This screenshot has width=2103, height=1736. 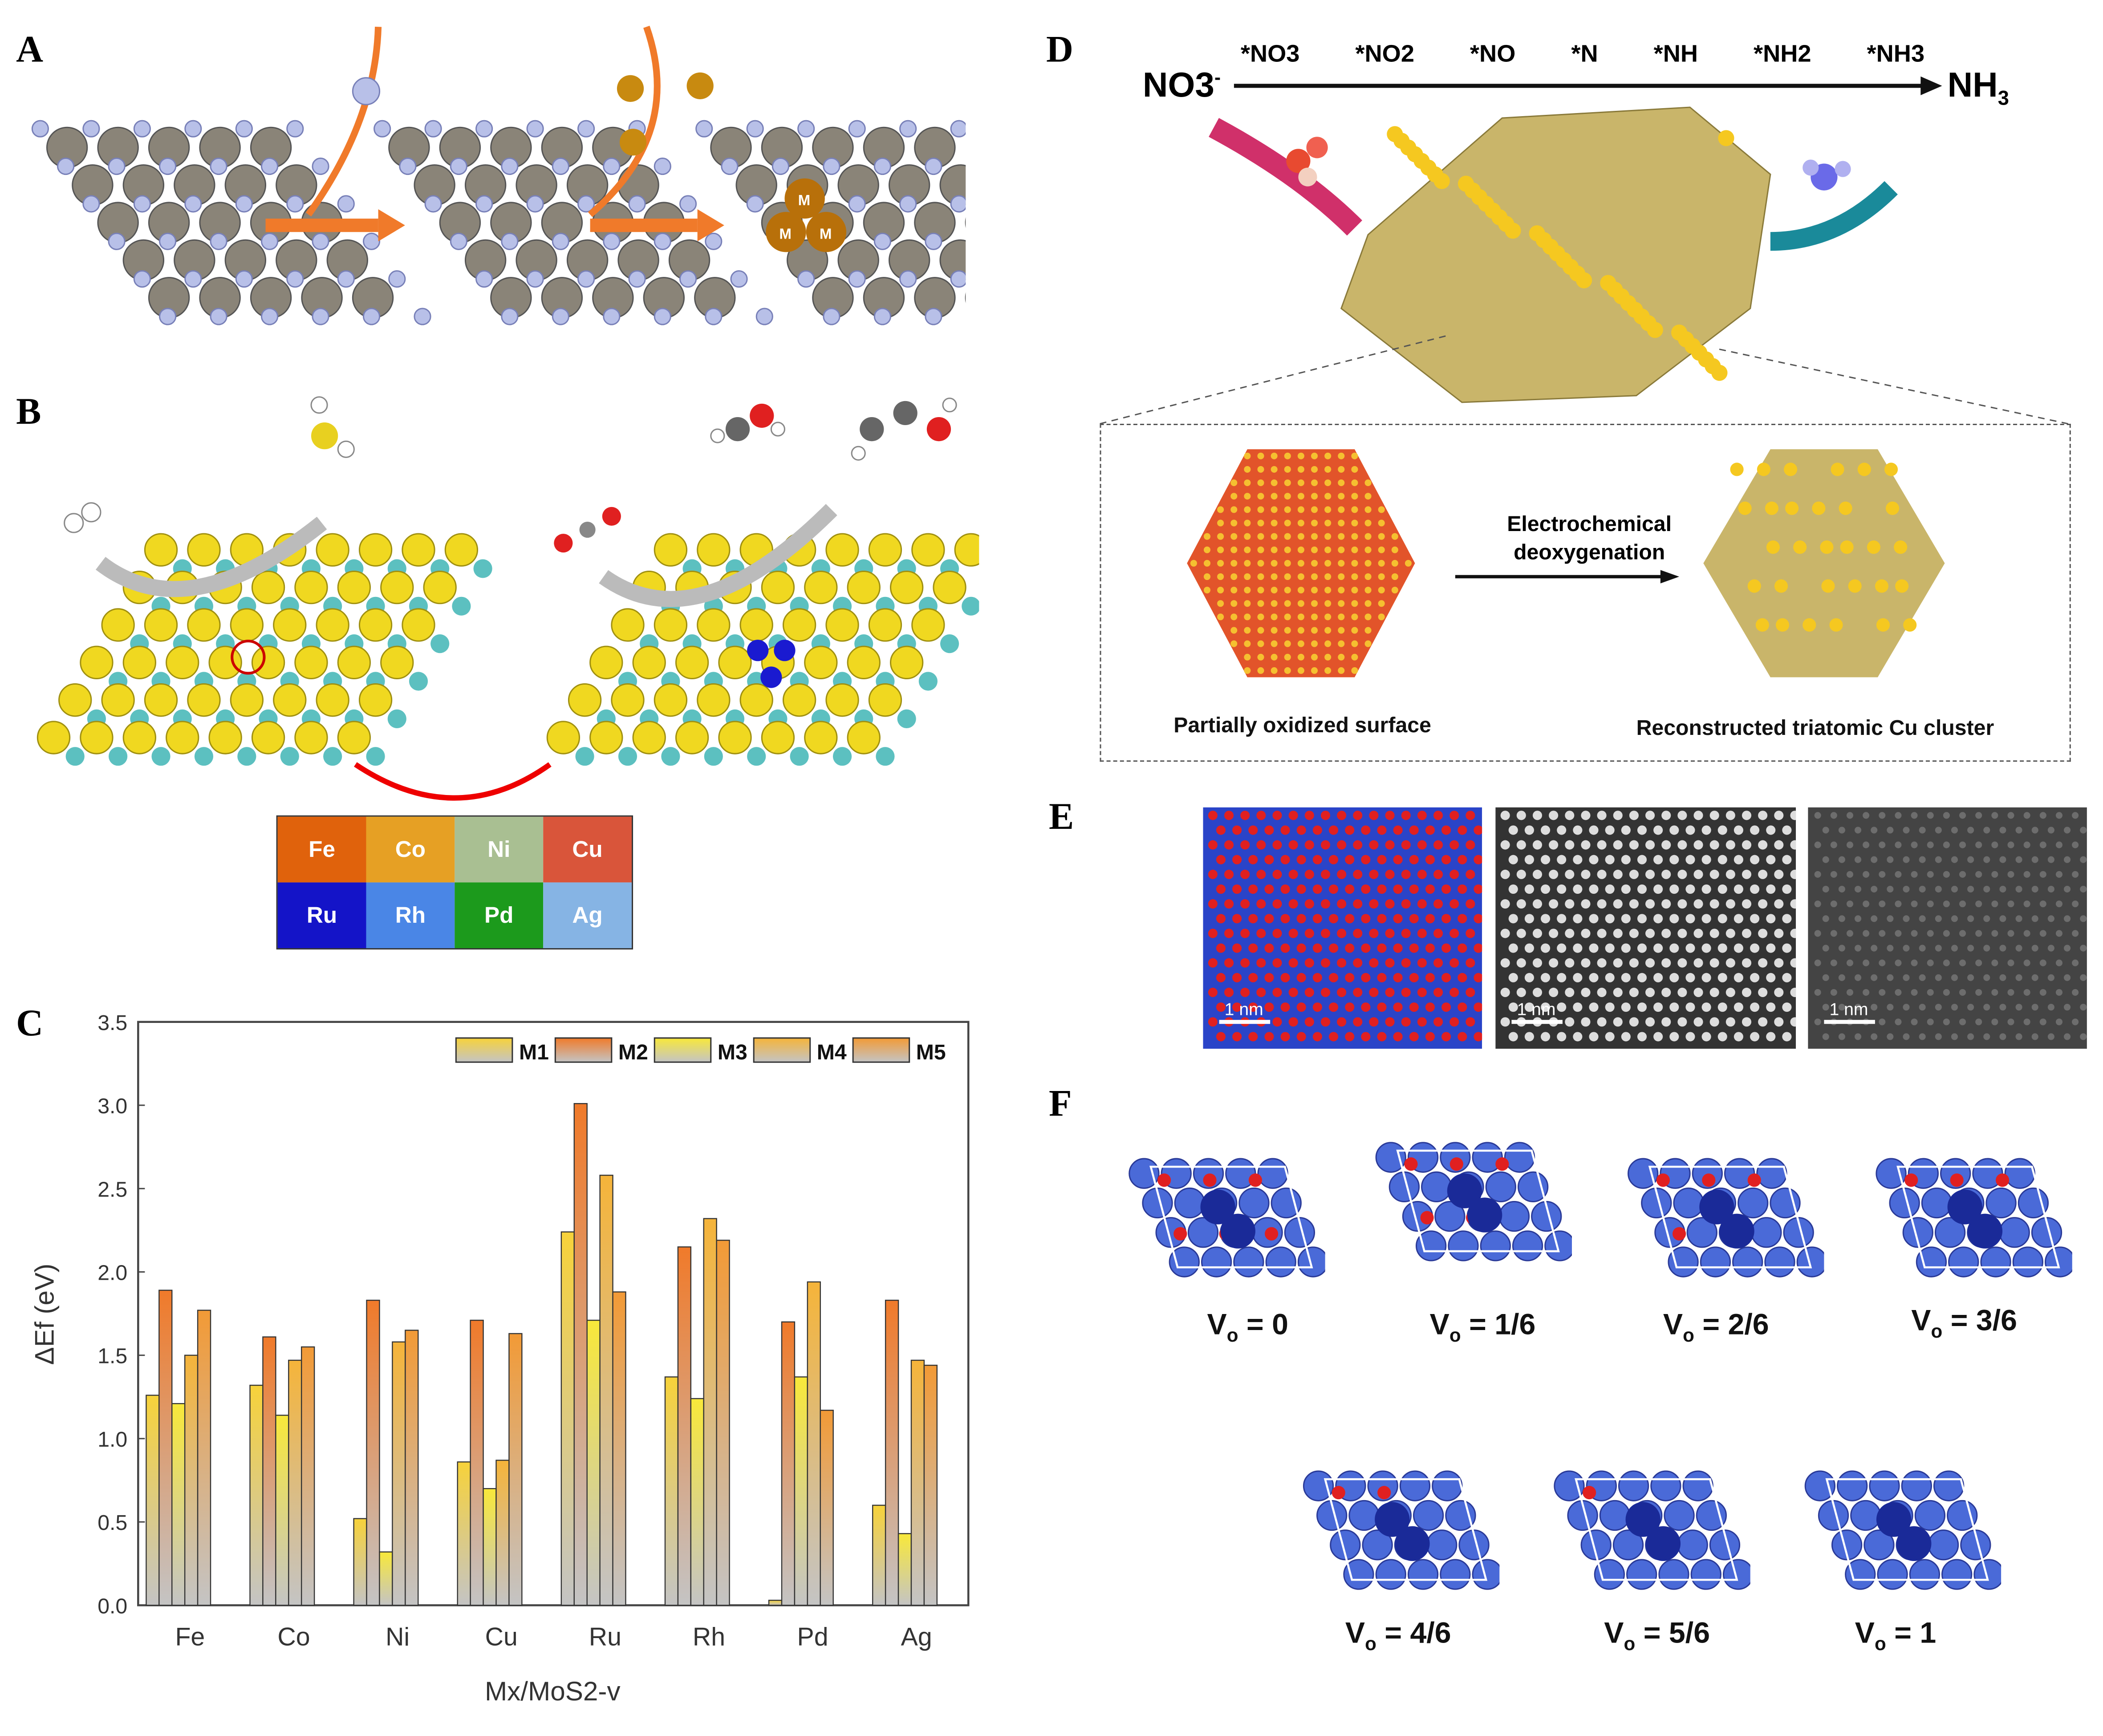 I want to click on element-cell-co: Co, so click(x=410, y=849).